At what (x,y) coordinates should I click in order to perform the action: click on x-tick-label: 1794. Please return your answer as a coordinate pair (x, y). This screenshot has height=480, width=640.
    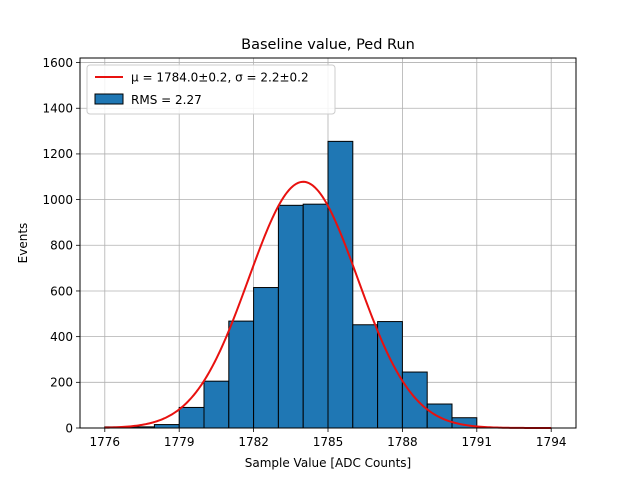
    Looking at the image, I should click on (551, 442).